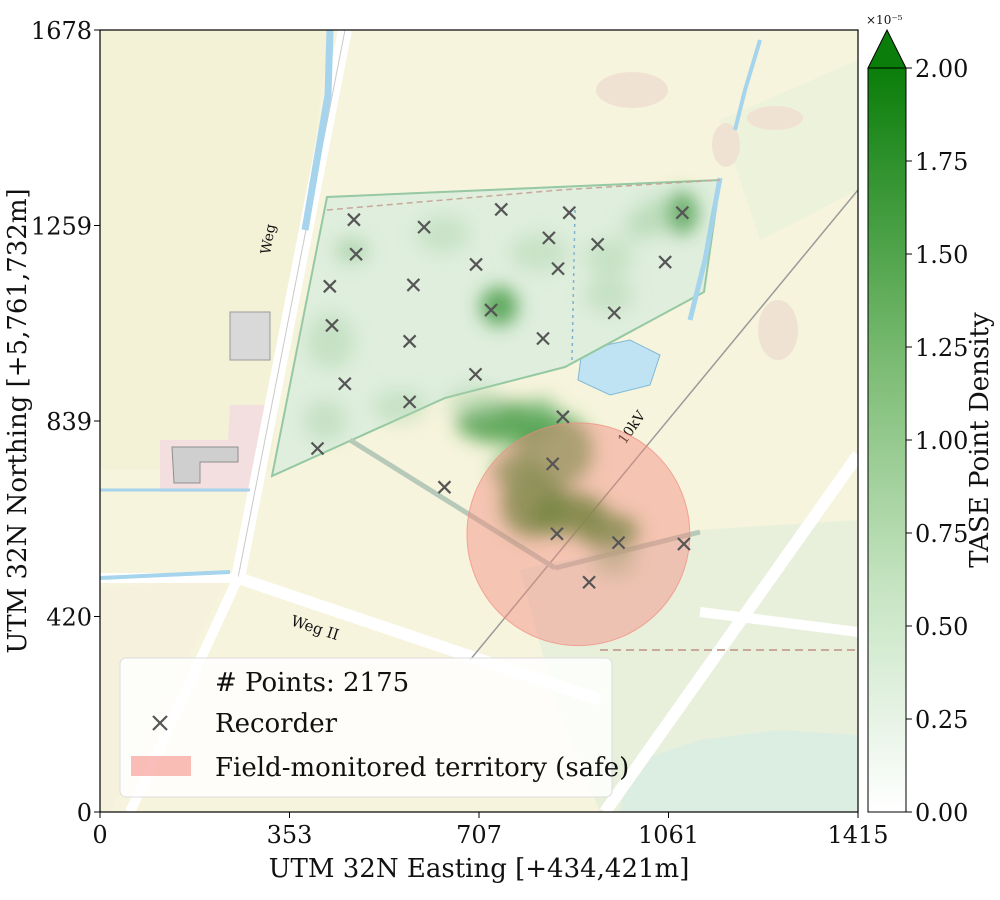  Describe the element at coordinates (69, 422) in the screenshot. I see `y-tick-label: 839` at that location.